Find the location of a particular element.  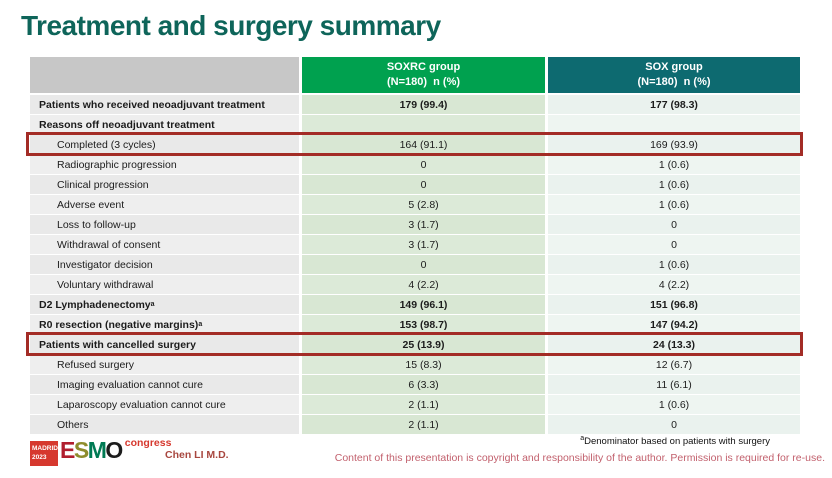

soxrc-value: 25 (13.9) is located at coordinates (423, 344).